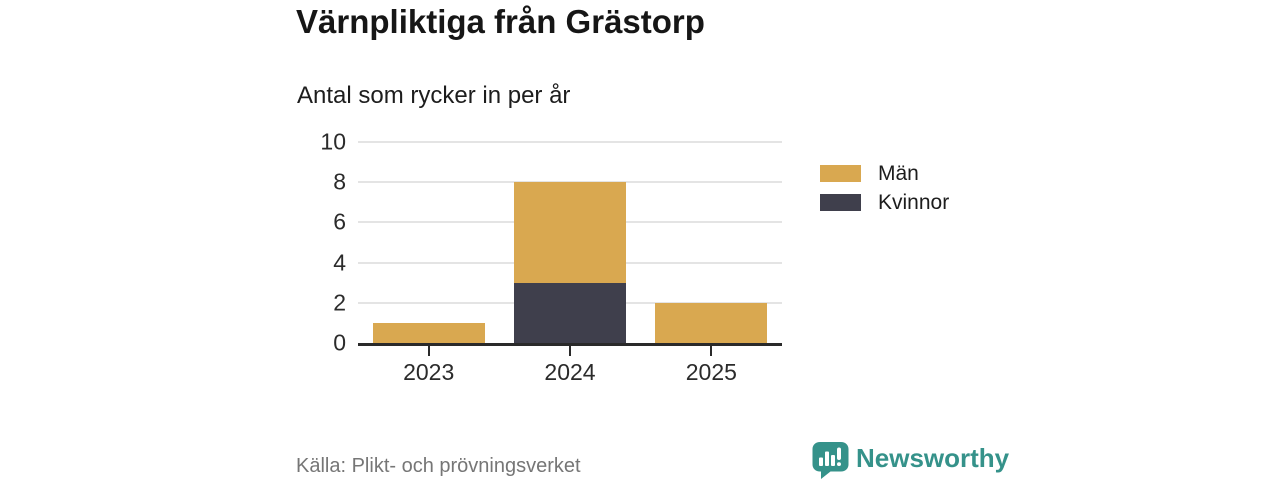 This screenshot has width=1280, height=480. Describe the element at coordinates (830, 460) in the screenshot. I see `newsworthy-logo-icon` at that location.